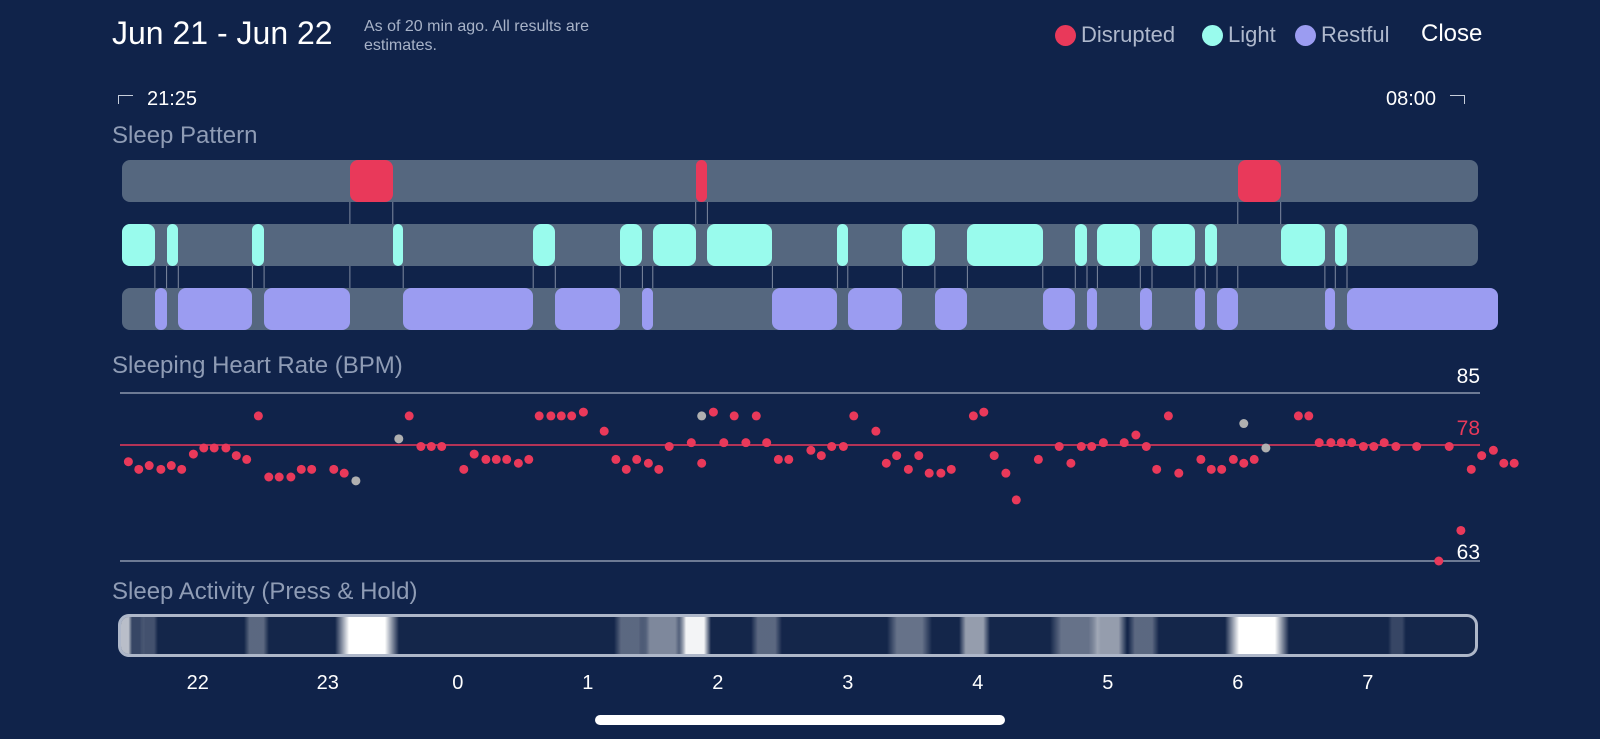  What do you see at coordinates (1355, 34) in the screenshot?
I see `legend-restful-label: Restful` at bounding box center [1355, 34].